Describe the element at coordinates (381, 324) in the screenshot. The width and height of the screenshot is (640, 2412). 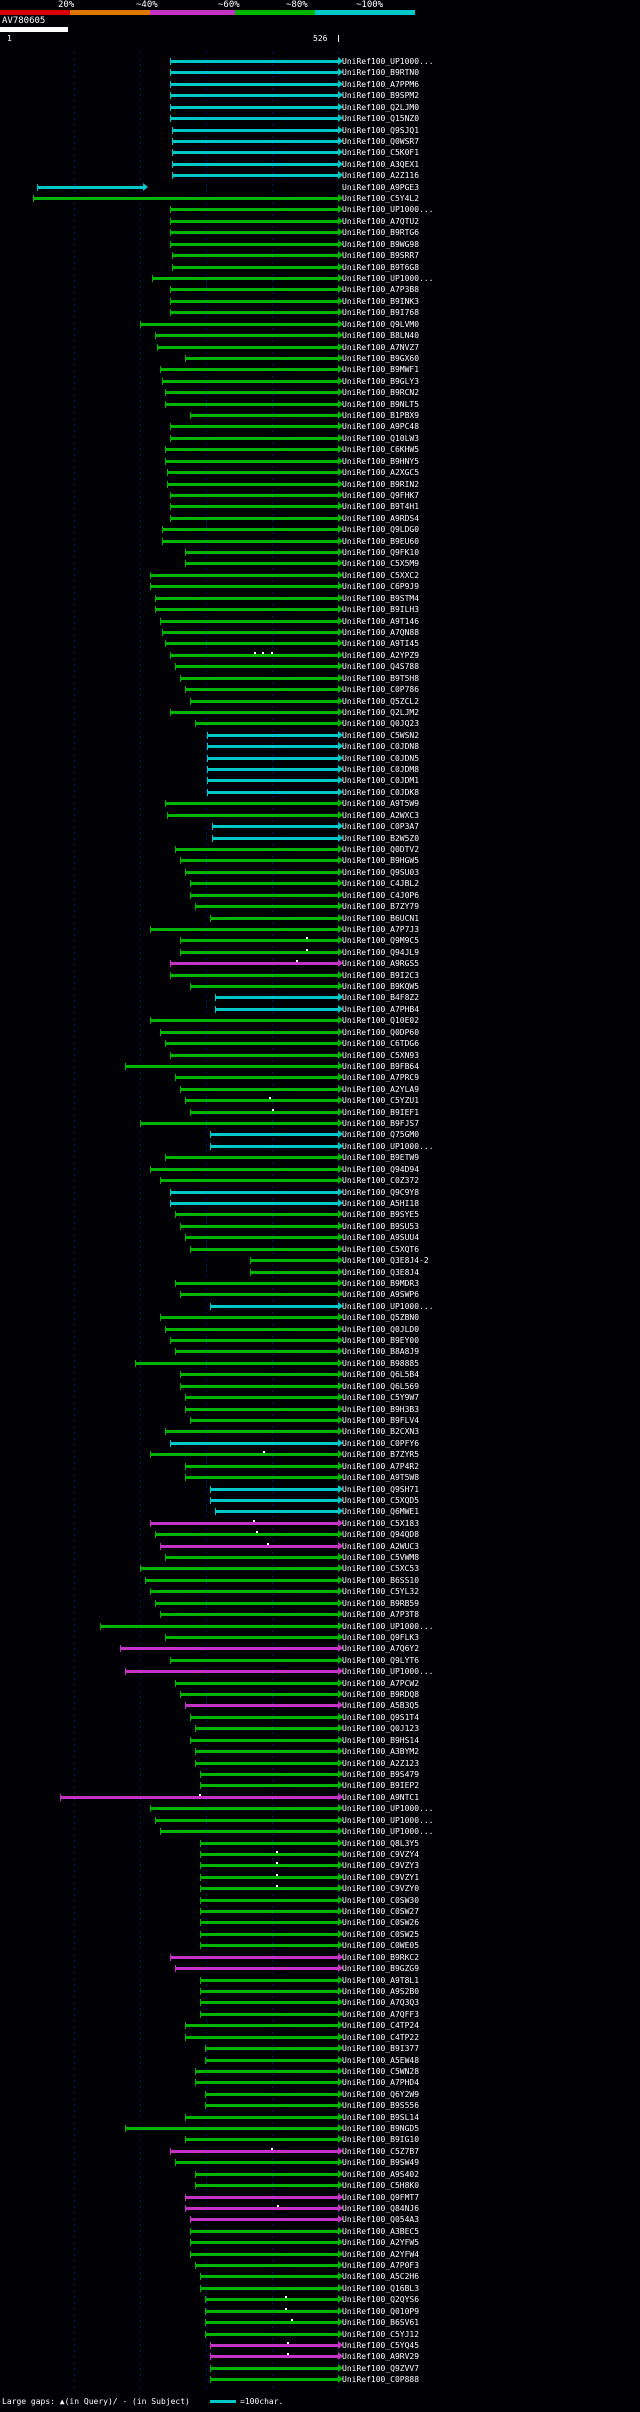
I see `hit-label: UniRef100_Q9LVM0` at that location.